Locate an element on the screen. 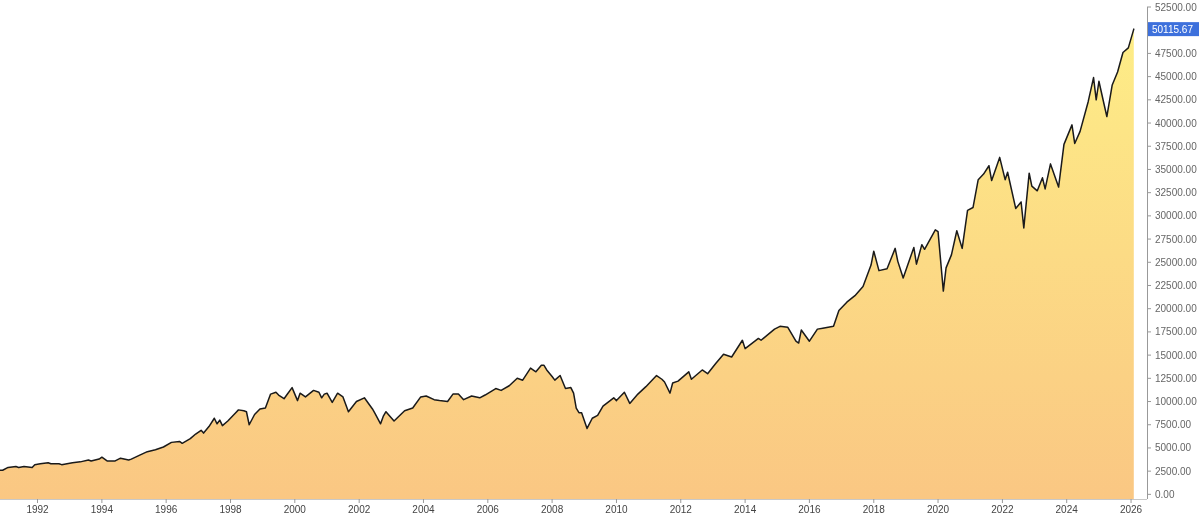 Image resolution: width=1199 pixels, height=518 pixels. y-tick-label: 0.00 is located at coordinates (1165, 494).